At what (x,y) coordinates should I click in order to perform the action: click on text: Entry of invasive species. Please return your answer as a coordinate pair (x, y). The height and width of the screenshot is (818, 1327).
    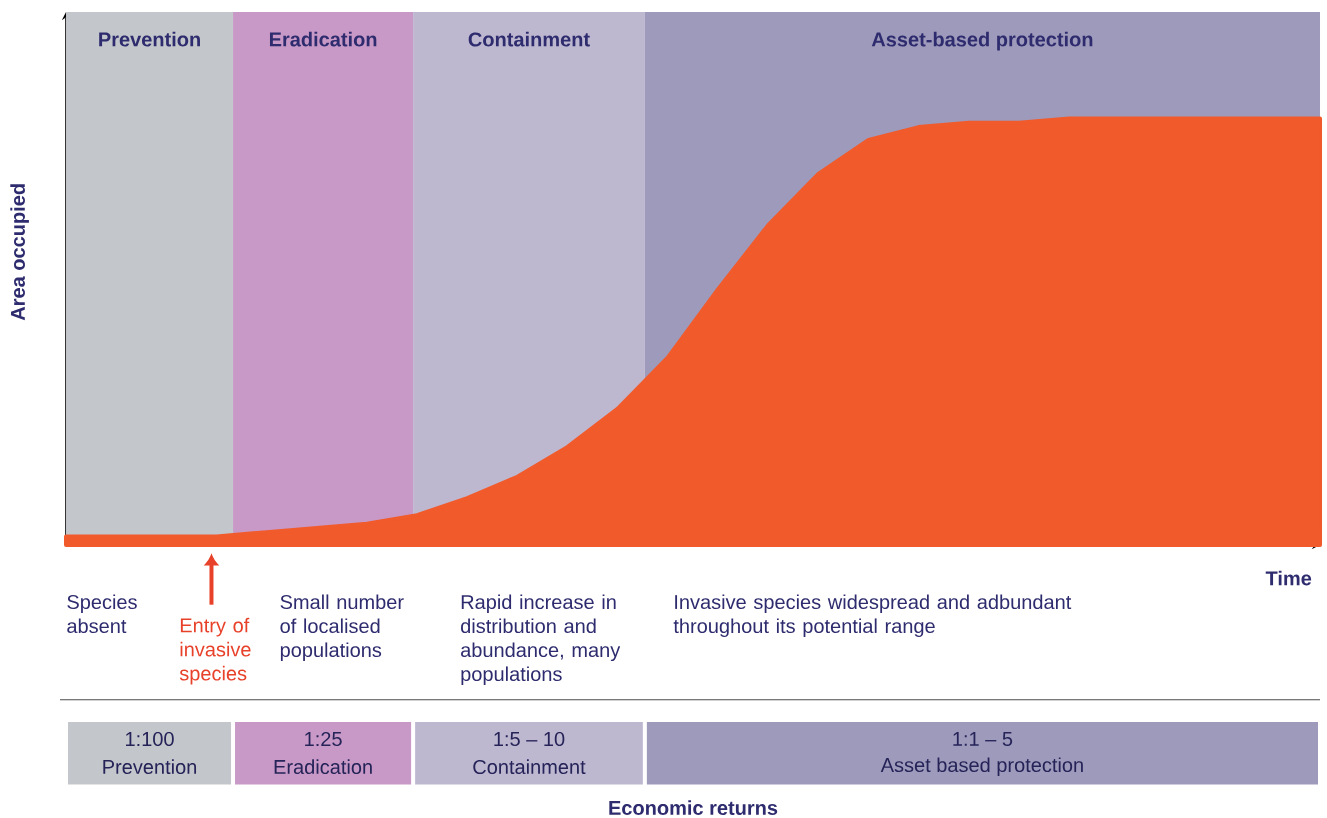
    Looking at the image, I should click on (215, 651).